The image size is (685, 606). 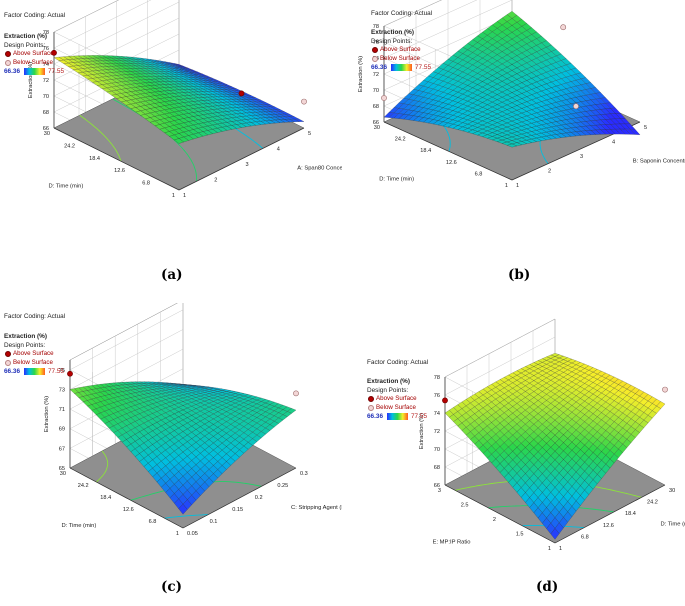 What do you see at coordinates (282, 486) in the screenshot?
I see `x-tick-label: 0.25` at bounding box center [282, 486].